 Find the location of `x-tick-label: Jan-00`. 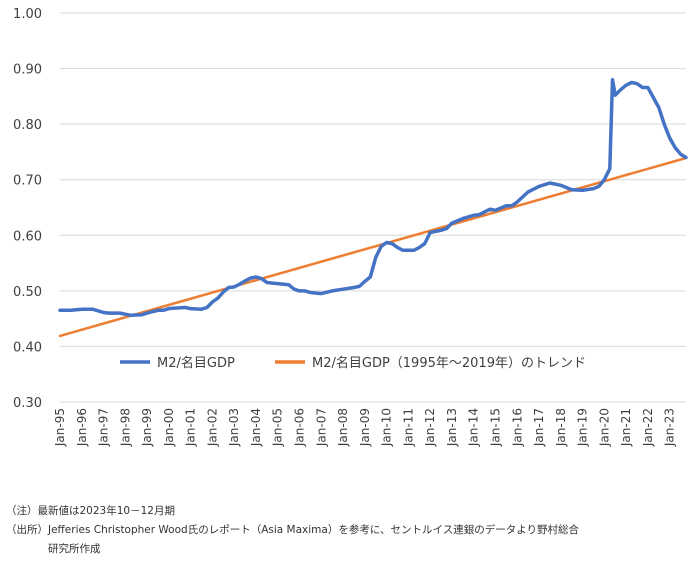

x-tick-label: Jan-00 is located at coordinates (169, 427).